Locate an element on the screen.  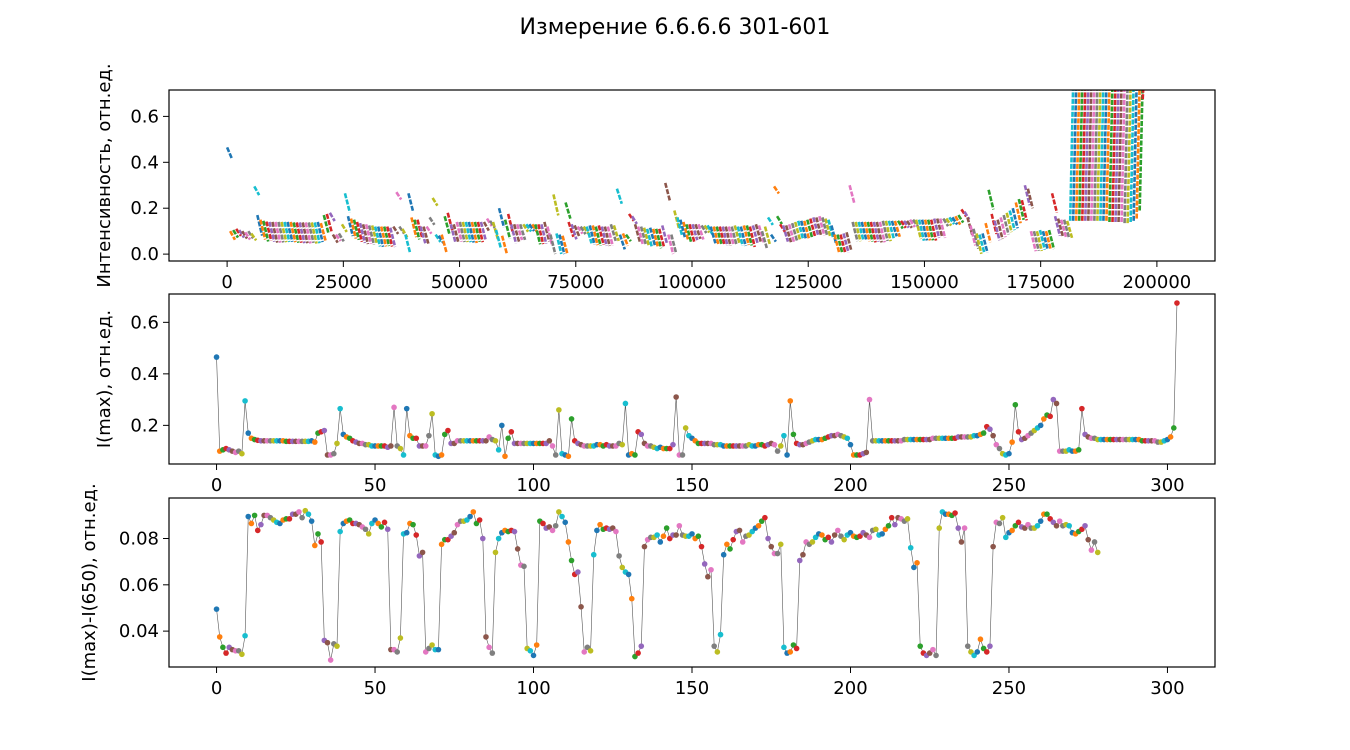
x-tick-label: 150 is located at coordinates (692, 485).